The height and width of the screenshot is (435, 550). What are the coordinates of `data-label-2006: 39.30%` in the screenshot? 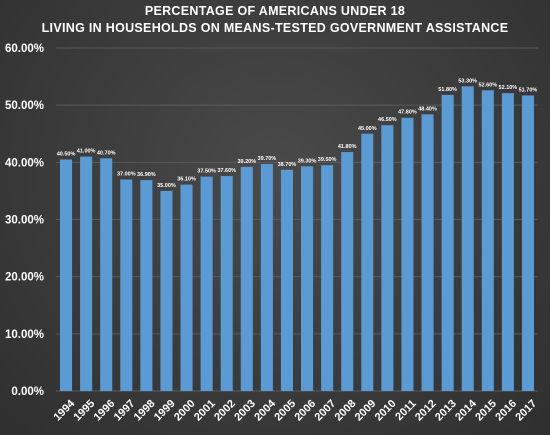 It's located at (307, 161).